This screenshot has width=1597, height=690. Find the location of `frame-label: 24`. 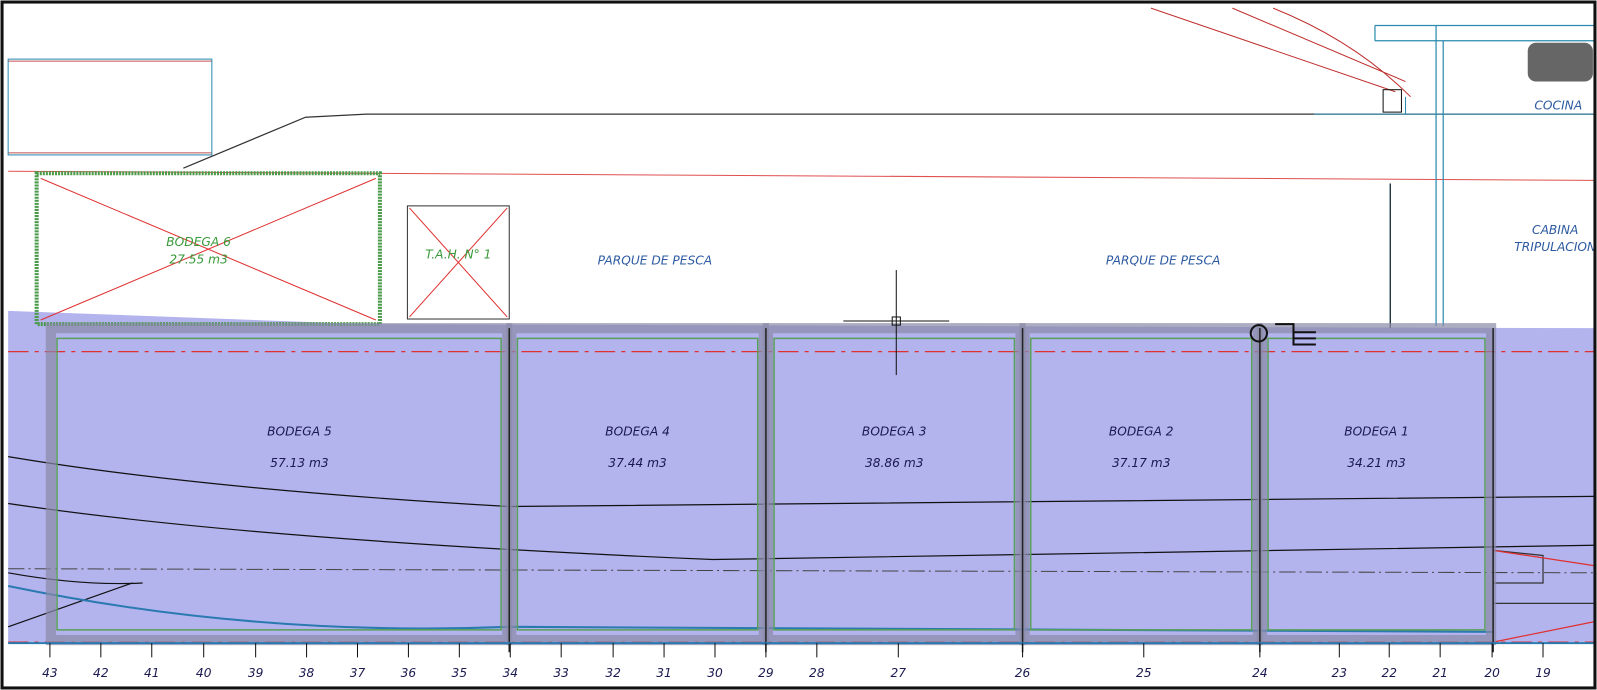

frame-label: 24 is located at coordinates (1260, 673).